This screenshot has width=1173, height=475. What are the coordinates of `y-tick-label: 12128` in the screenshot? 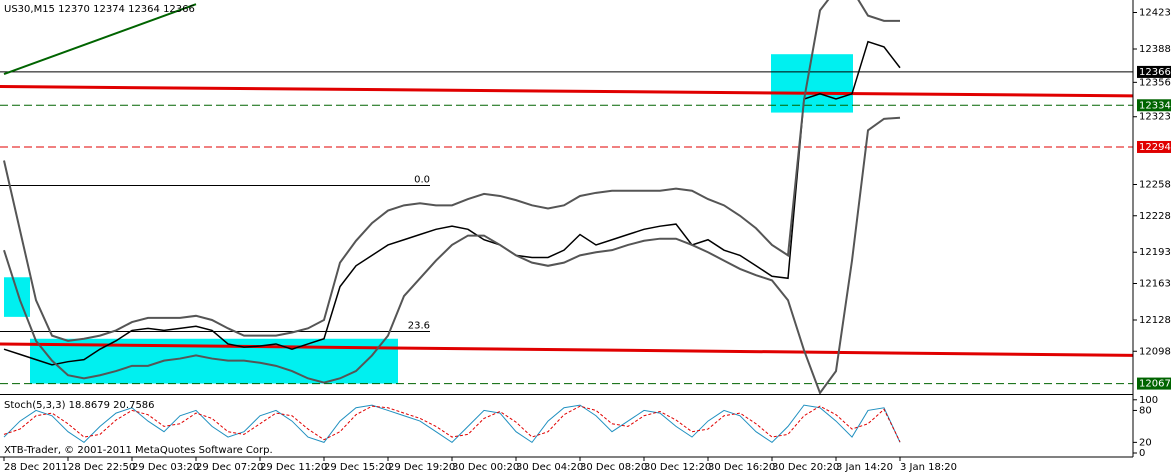 It's located at (1155, 320).